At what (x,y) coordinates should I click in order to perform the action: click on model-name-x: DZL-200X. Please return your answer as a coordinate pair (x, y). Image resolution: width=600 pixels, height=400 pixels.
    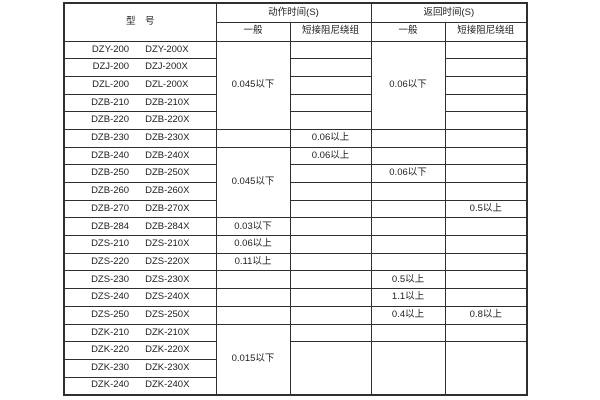
    Looking at the image, I should click on (167, 84).